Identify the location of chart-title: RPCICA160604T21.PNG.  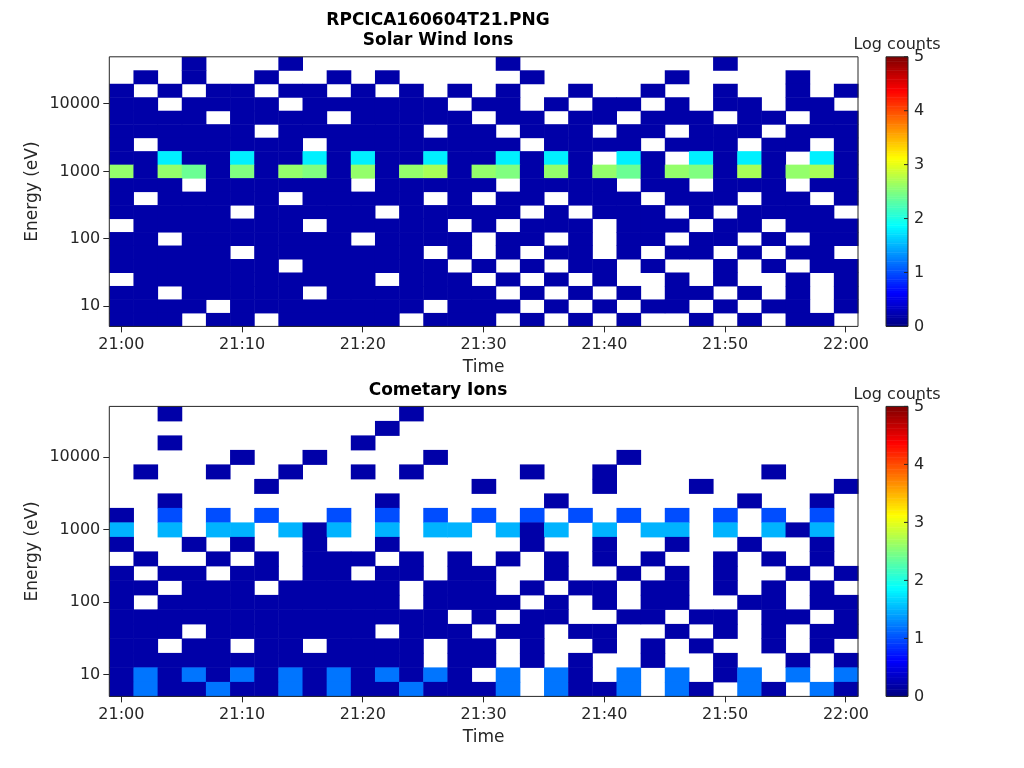
(438, 18).